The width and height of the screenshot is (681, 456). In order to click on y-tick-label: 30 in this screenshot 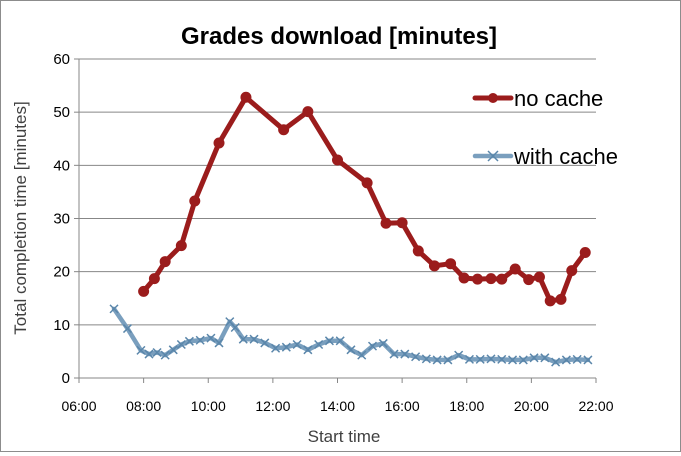, I will do `click(61, 219)`.